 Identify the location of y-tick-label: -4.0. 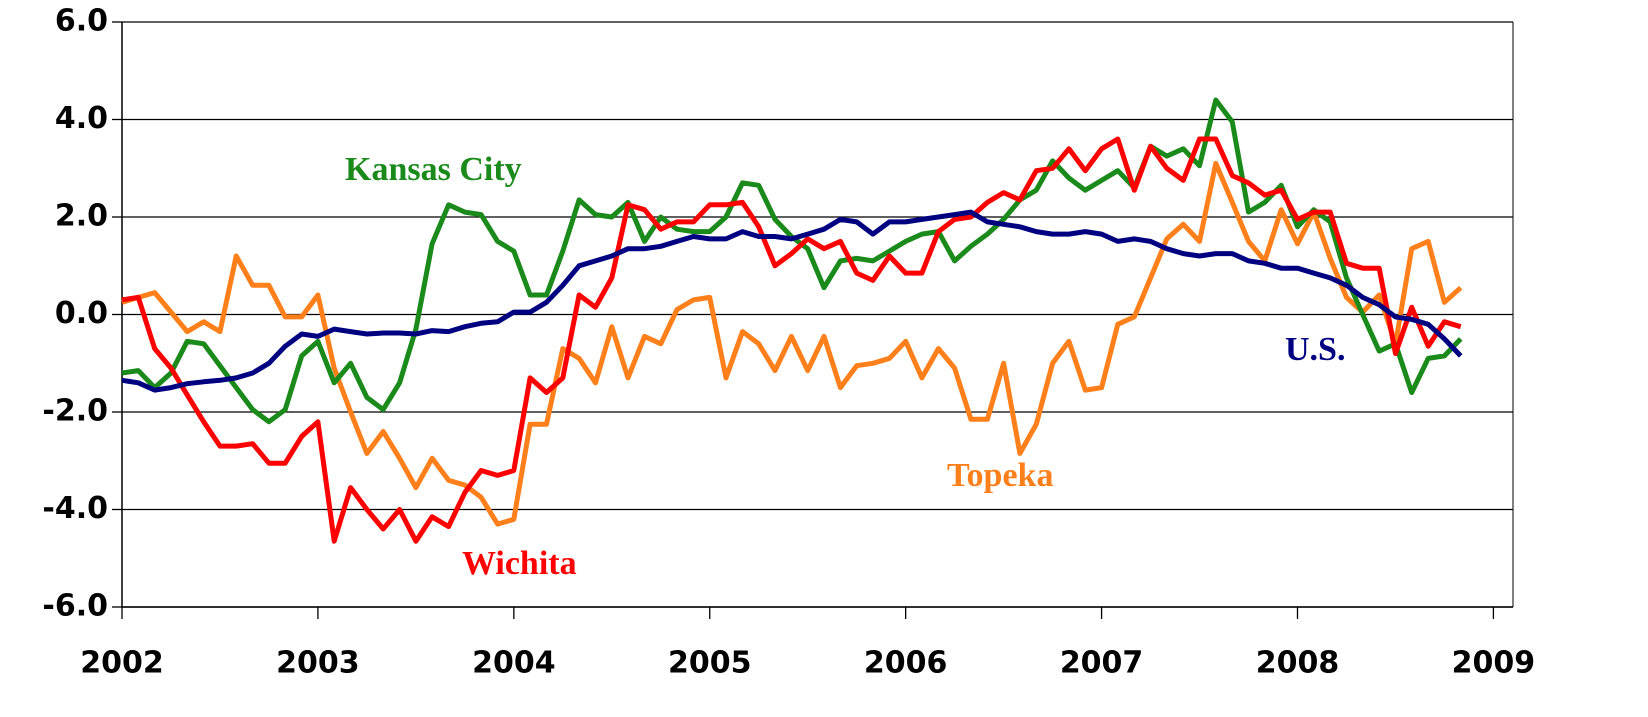
(75, 508).